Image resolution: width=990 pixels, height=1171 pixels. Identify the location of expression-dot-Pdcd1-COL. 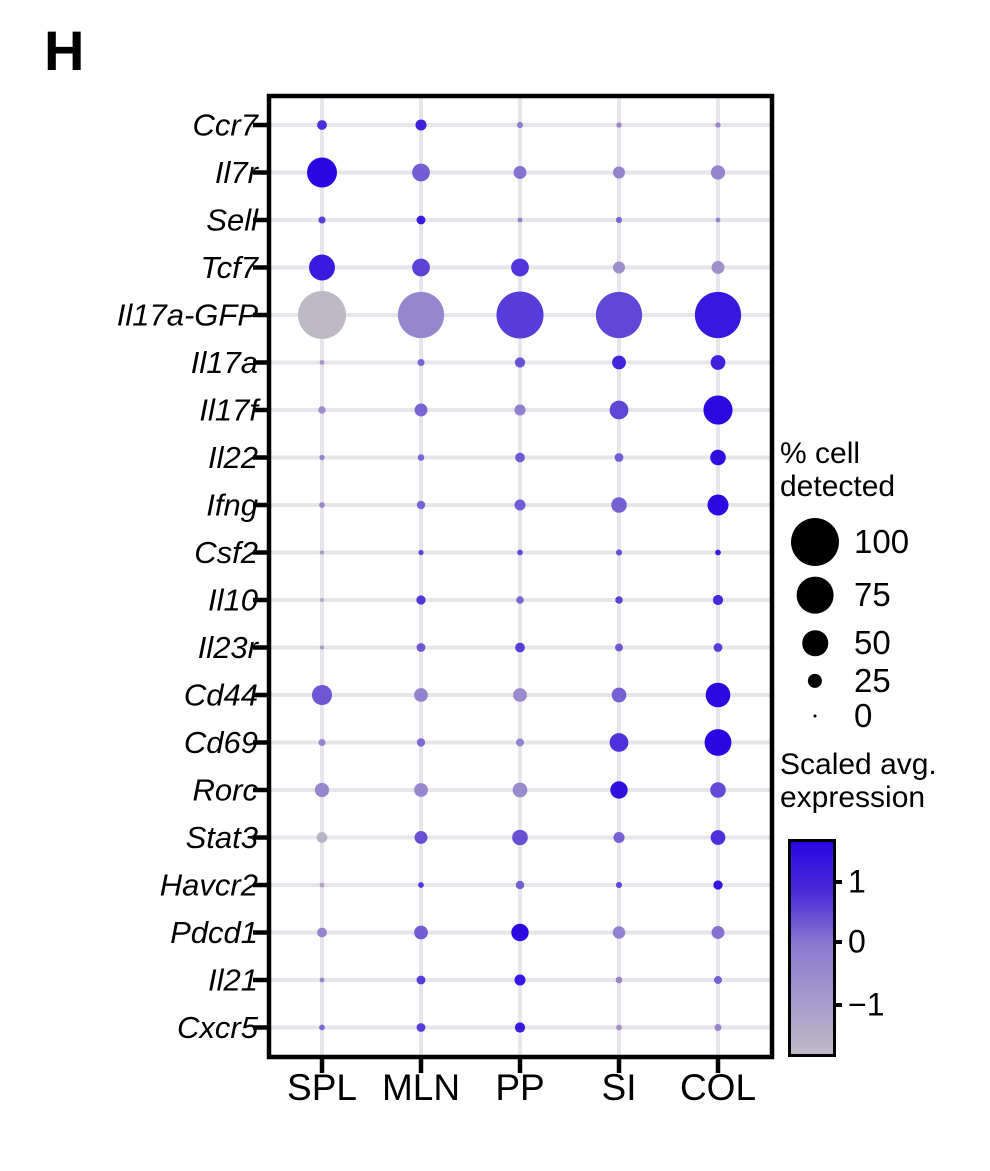
(718, 932).